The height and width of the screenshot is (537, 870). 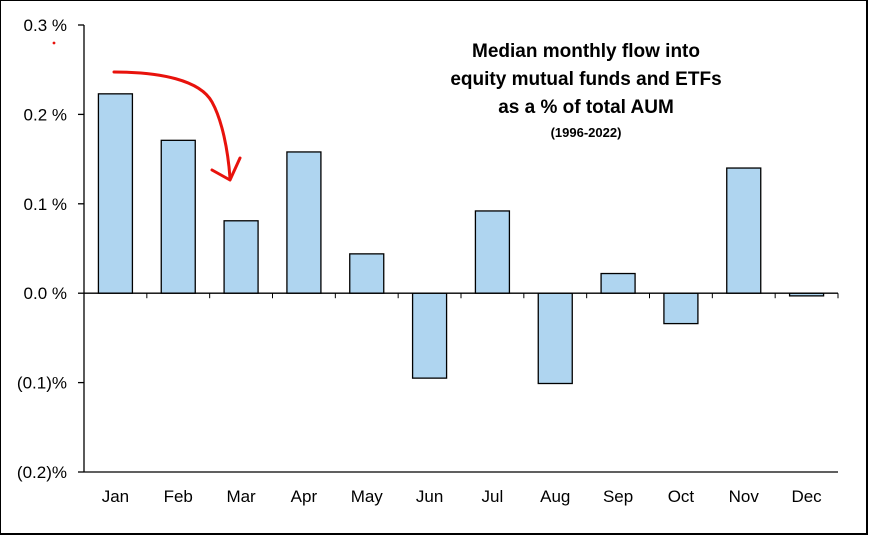 I want to click on bar-mar, so click(x=241, y=257).